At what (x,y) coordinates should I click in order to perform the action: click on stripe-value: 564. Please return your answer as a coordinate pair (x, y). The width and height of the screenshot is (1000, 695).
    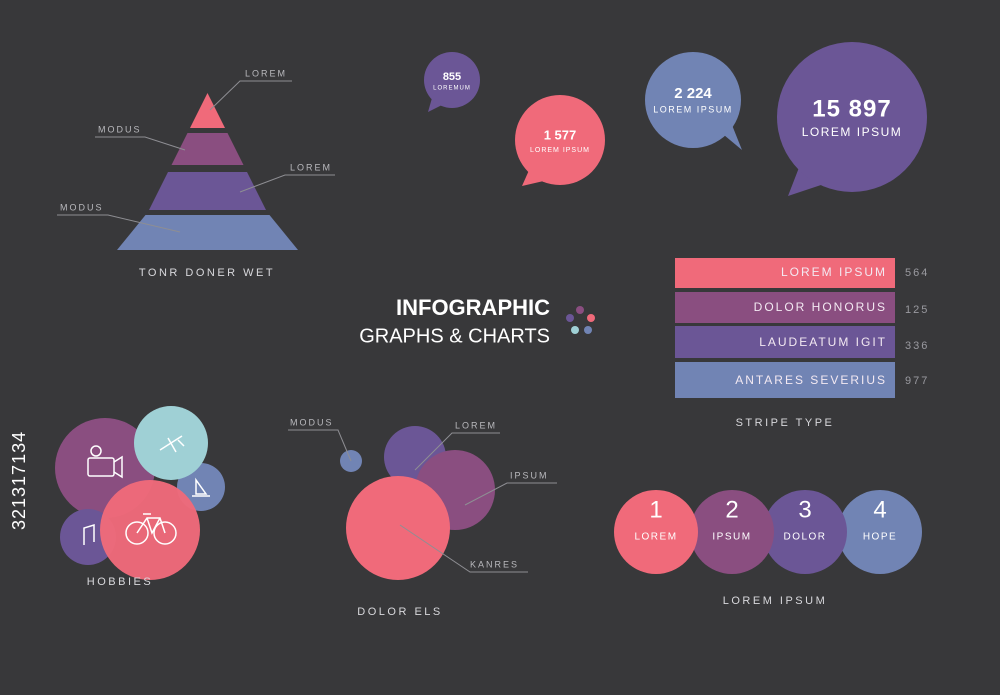
    Looking at the image, I should click on (917, 273).